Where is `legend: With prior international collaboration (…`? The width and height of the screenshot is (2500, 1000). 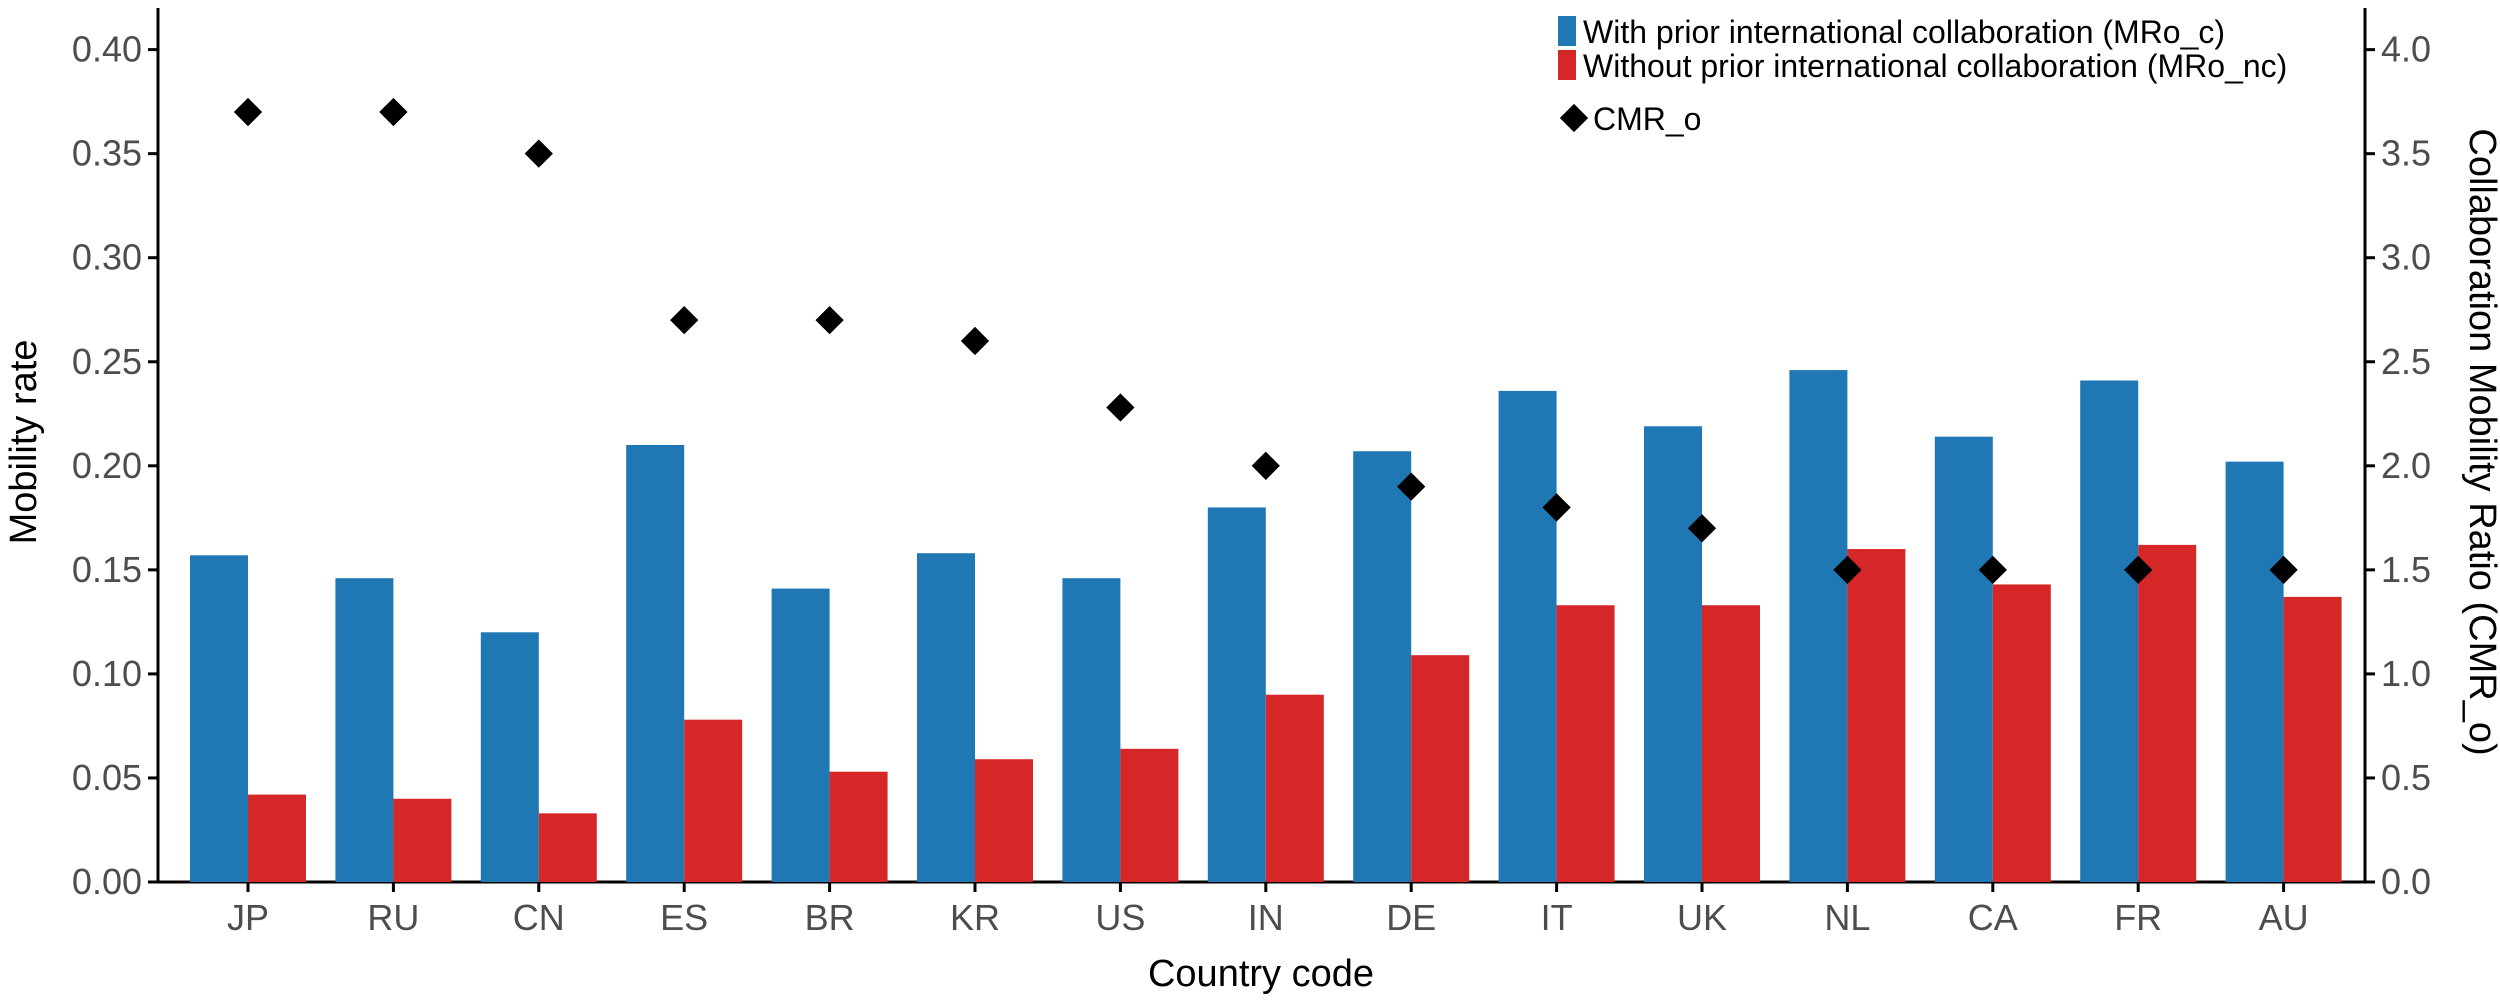 legend: With prior international collaboration (… is located at coordinates (1922, 75).